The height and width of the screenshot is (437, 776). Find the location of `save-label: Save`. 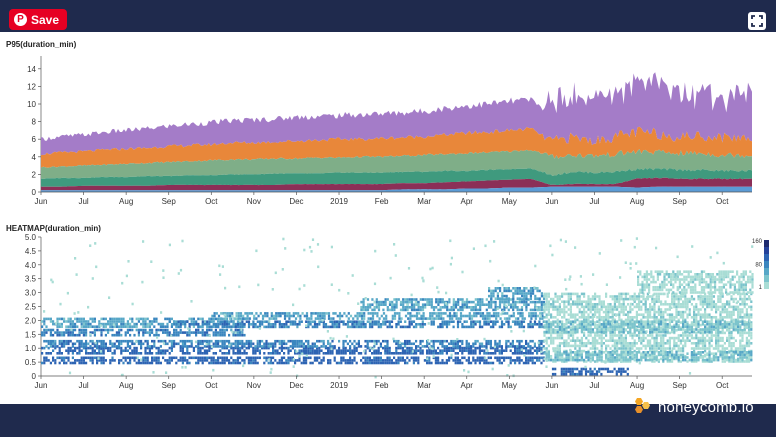

save-label: Save is located at coordinates (45, 19).